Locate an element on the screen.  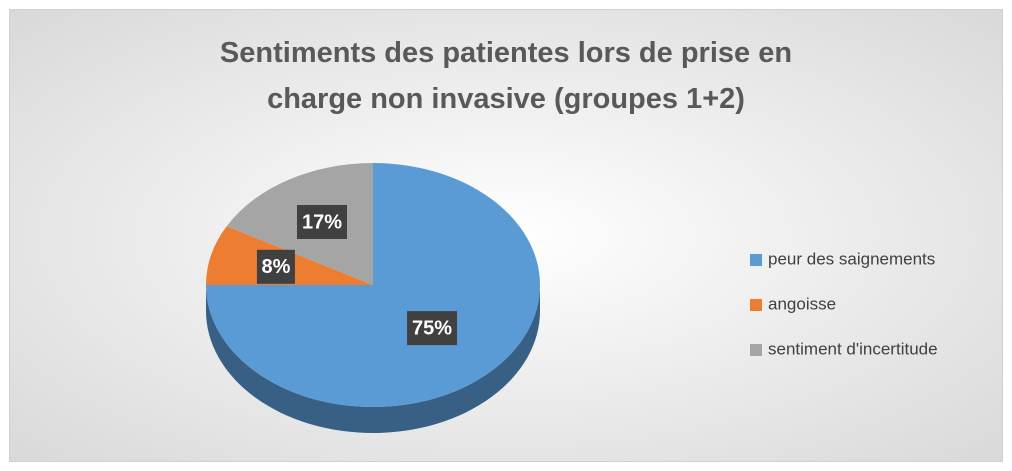
legend-label: peur des saignements is located at coordinates (851, 258).